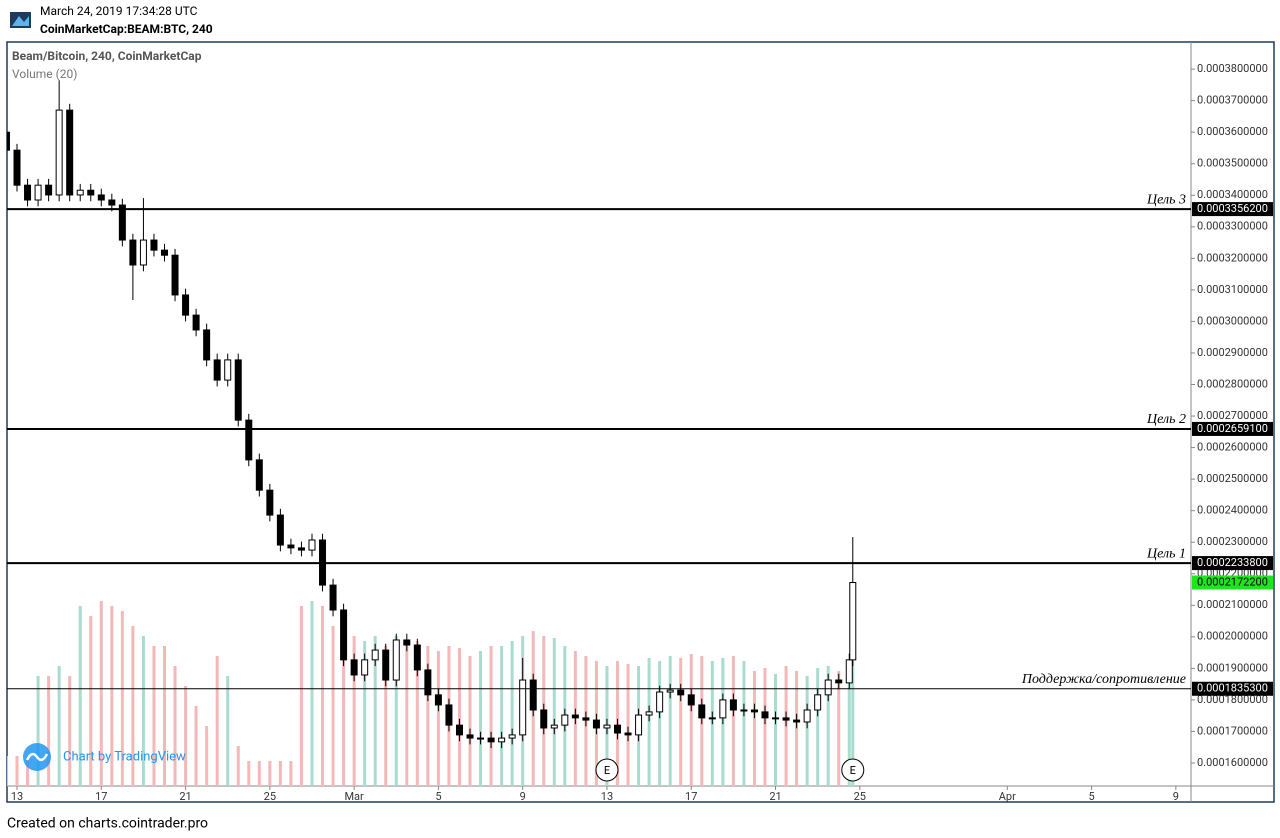  What do you see at coordinates (126, 29) in the screenshot?
I see `symbol: CoinMarketCap:BEAM:BTC, 240` at bounding box center [126, 29].